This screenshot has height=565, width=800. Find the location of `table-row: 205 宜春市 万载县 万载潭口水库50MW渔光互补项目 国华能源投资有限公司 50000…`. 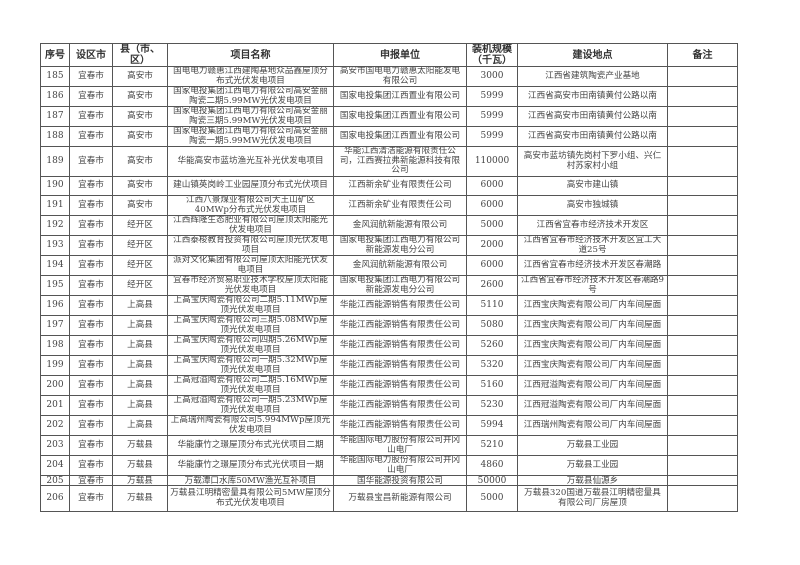

table-row: 205 宜春市 万载县 万载潭口水库50MW渔光互补项目 国华能源投资有限公司 50000… is located at coordinates (389, 480).